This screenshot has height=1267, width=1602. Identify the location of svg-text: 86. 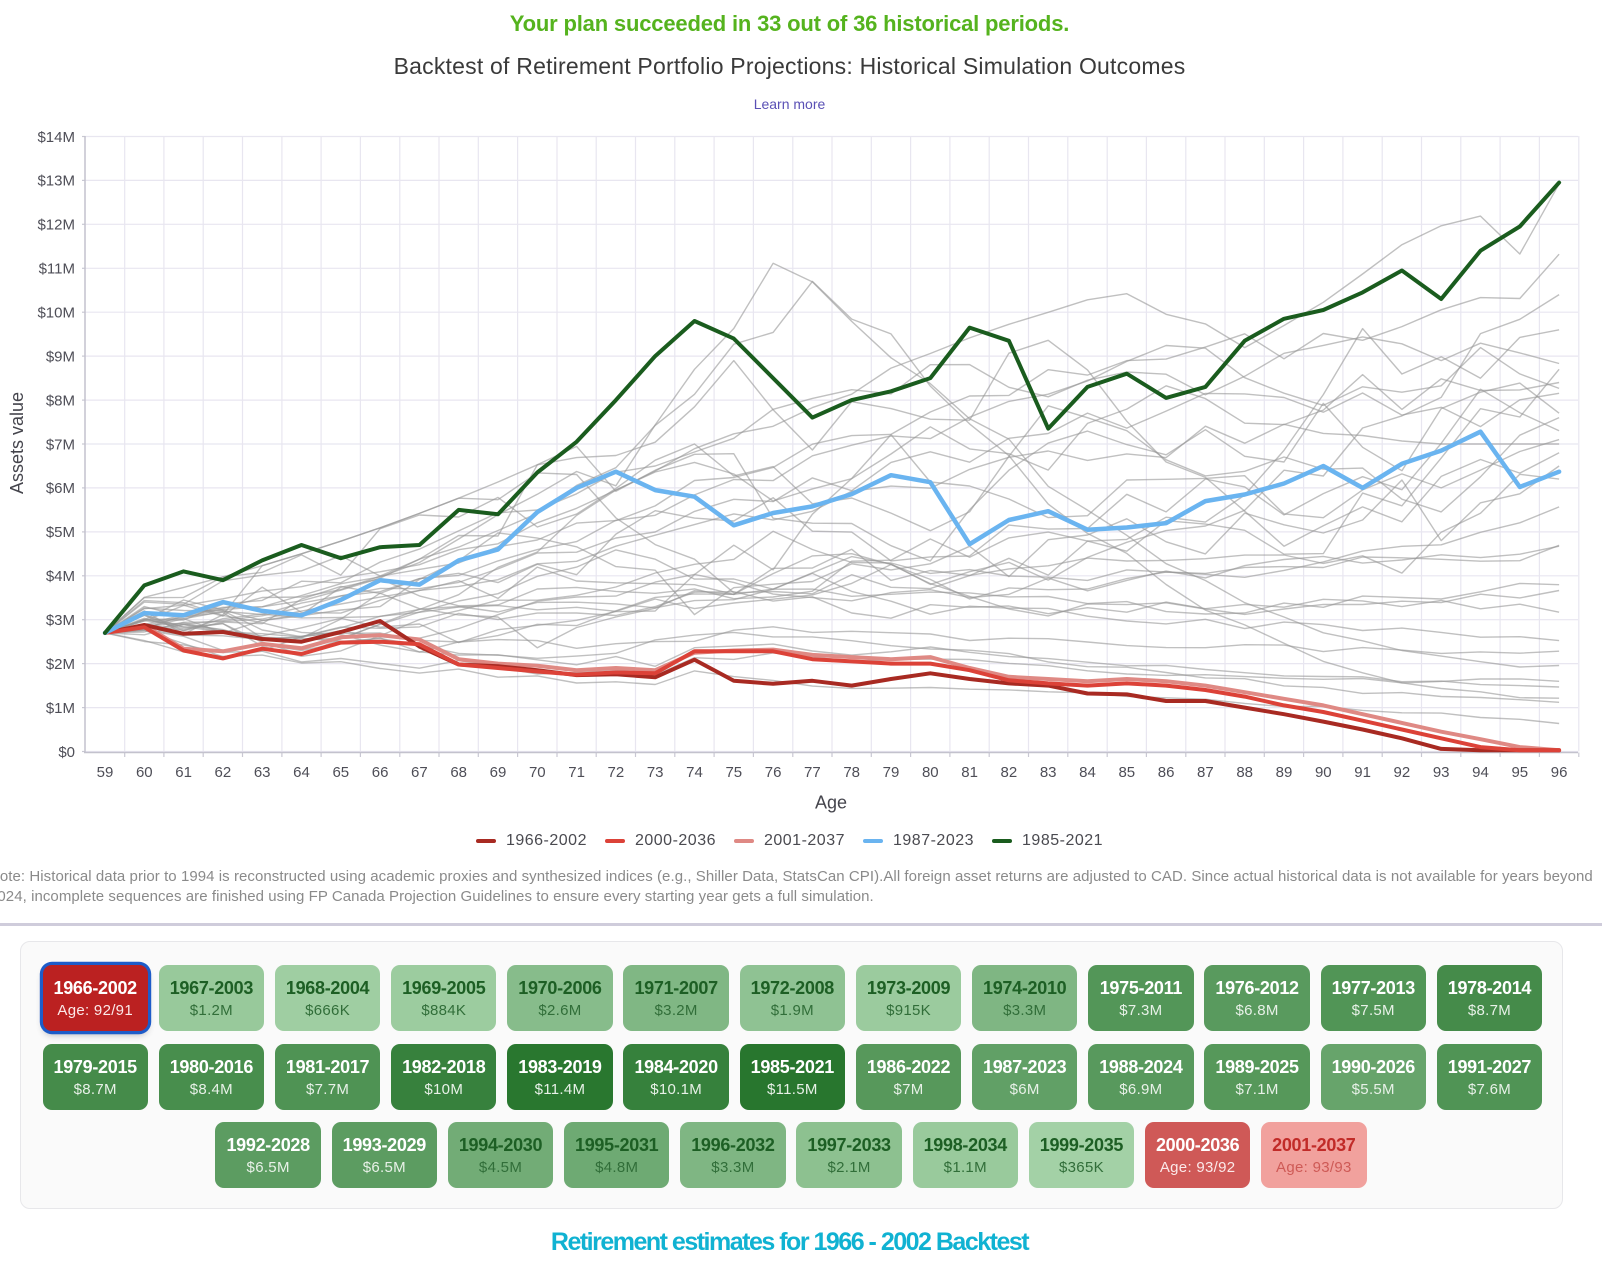
(1166, 772).